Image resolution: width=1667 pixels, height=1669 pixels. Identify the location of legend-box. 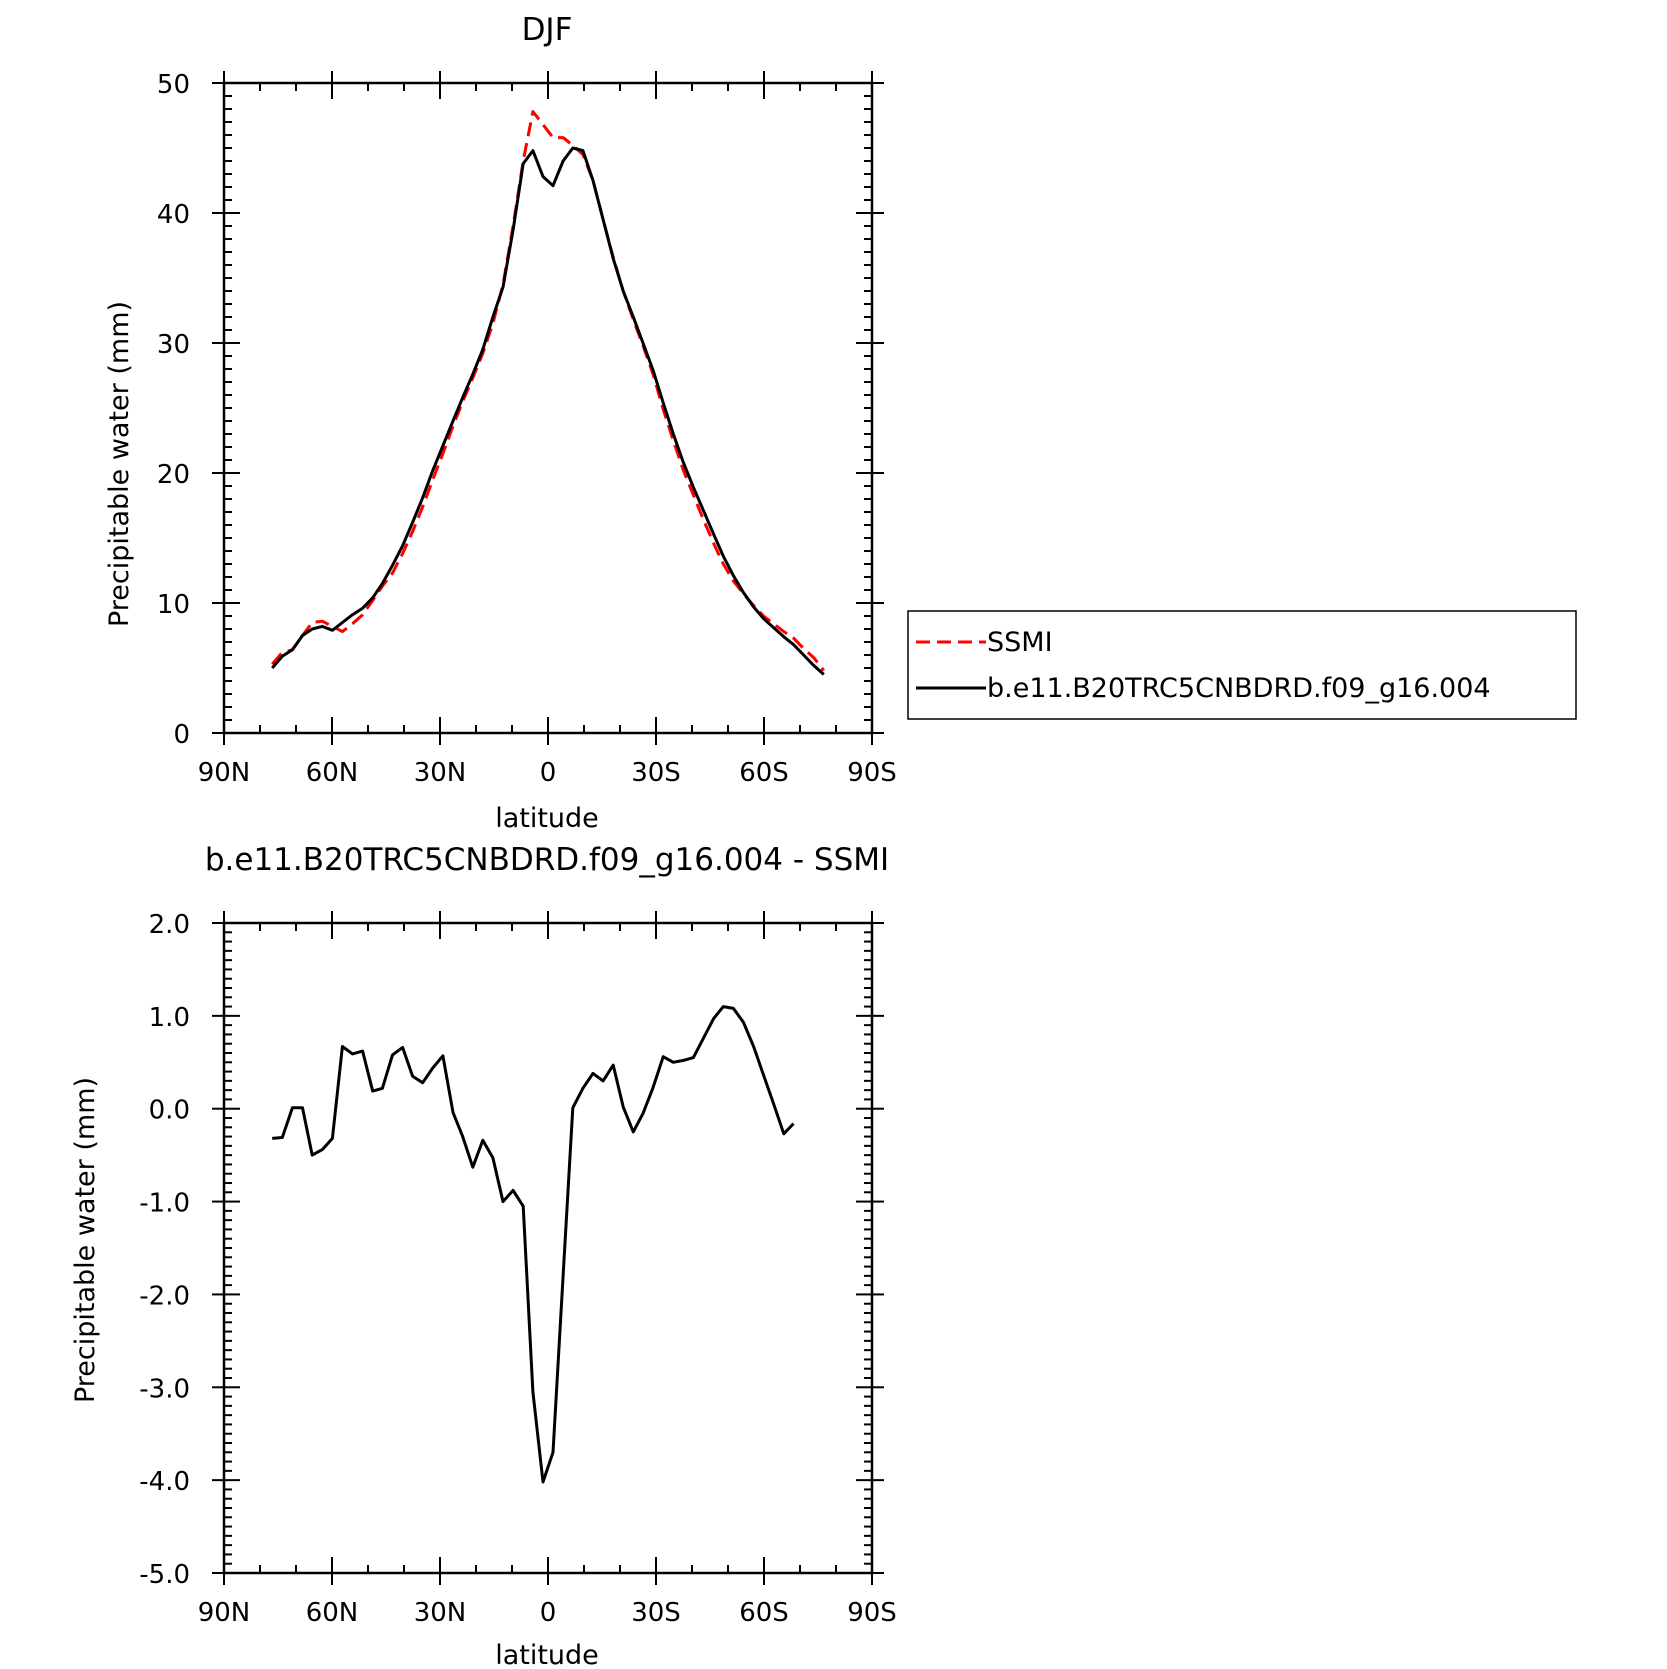
(1242, 665).